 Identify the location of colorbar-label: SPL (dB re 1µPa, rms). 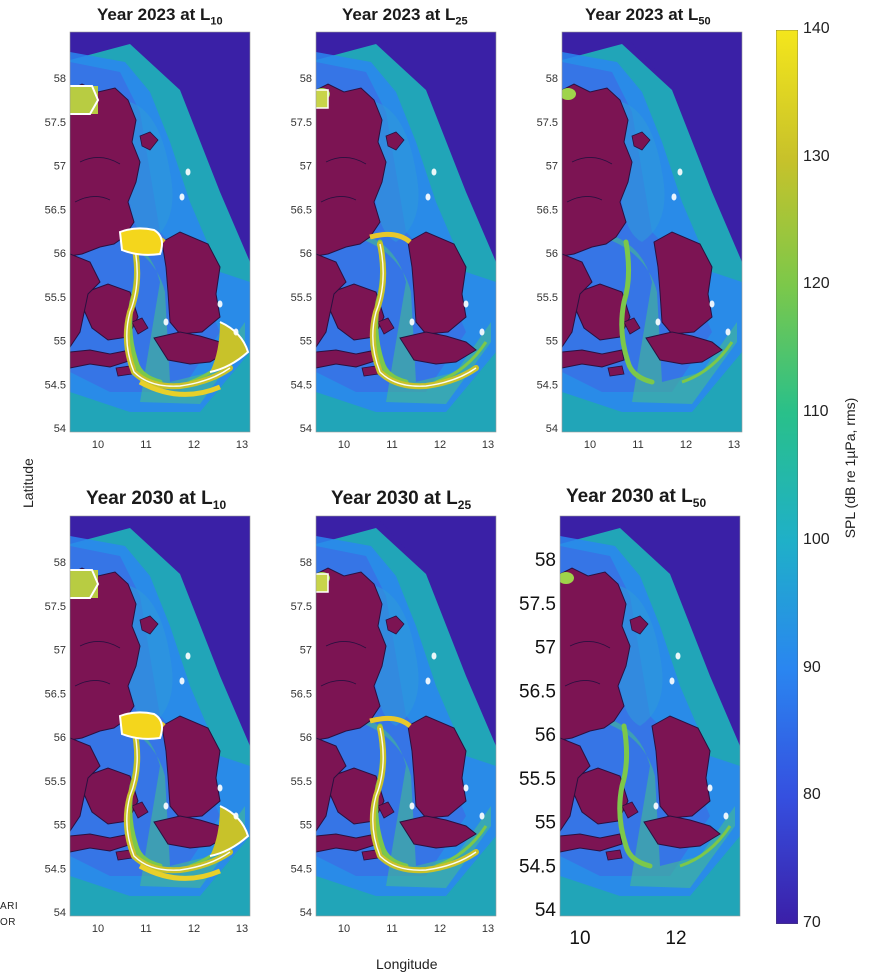
(850, 468).